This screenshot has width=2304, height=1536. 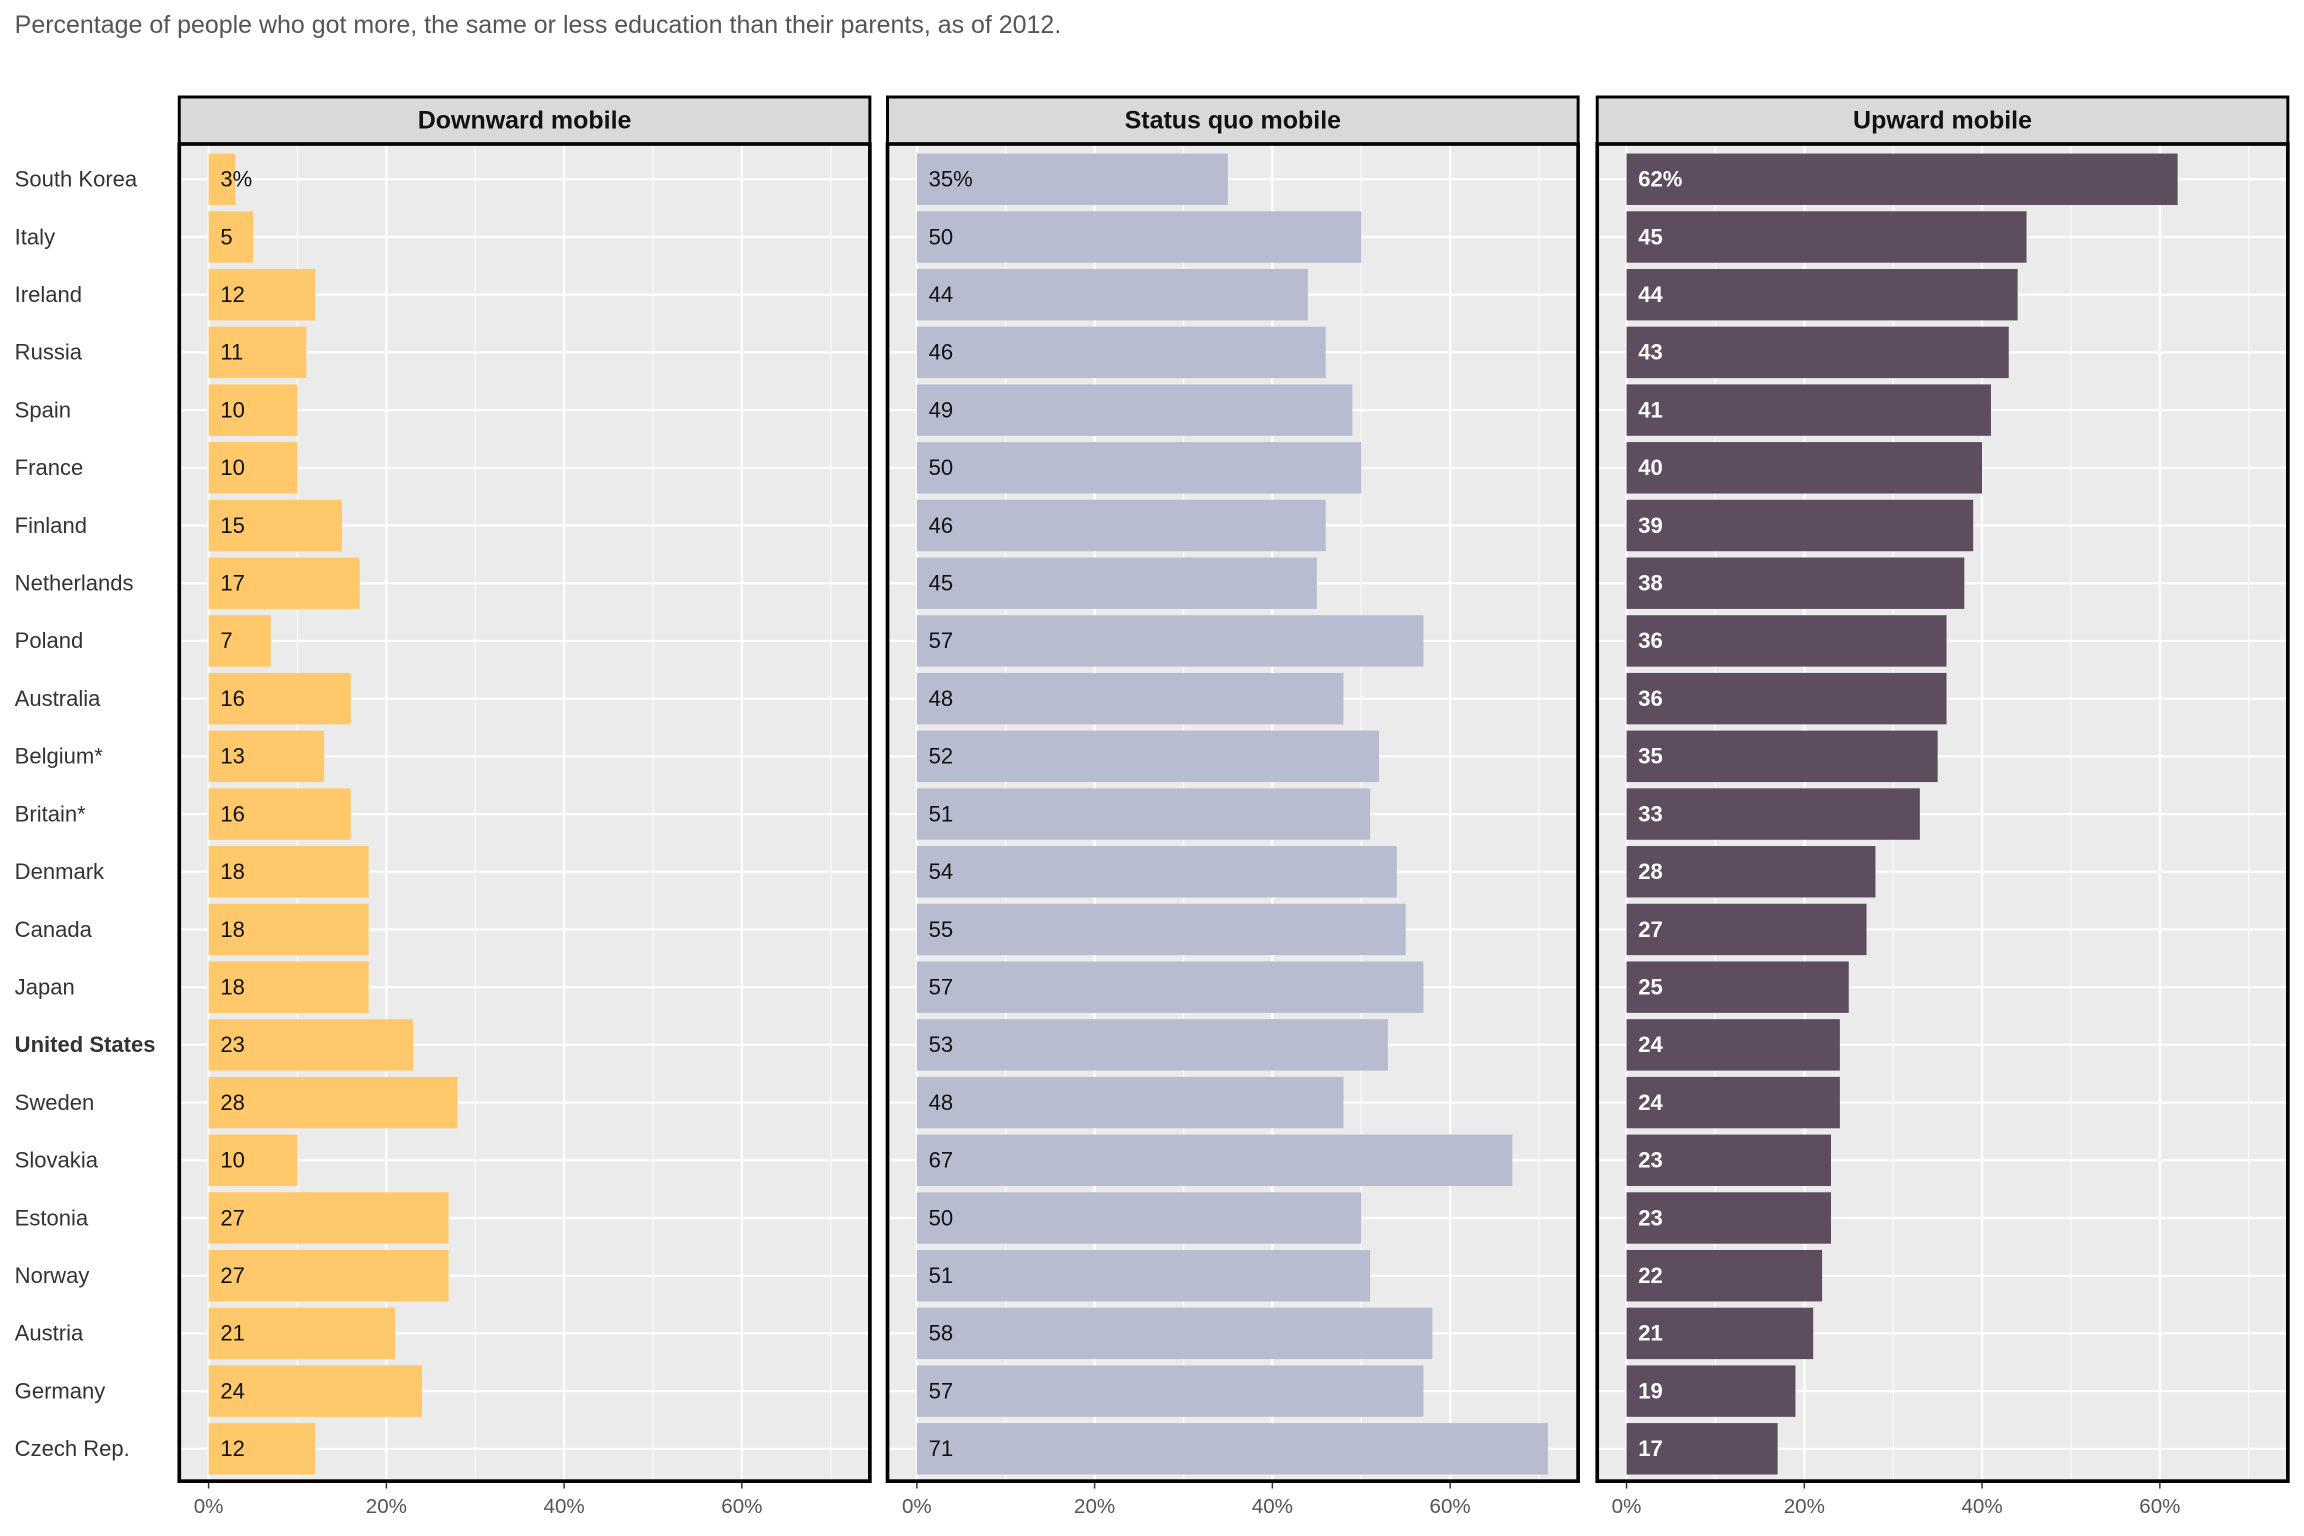 What do you see at coordinates (49, 467) in the screenshot?
I see `category-label: France` at bounding box center [49, 467].